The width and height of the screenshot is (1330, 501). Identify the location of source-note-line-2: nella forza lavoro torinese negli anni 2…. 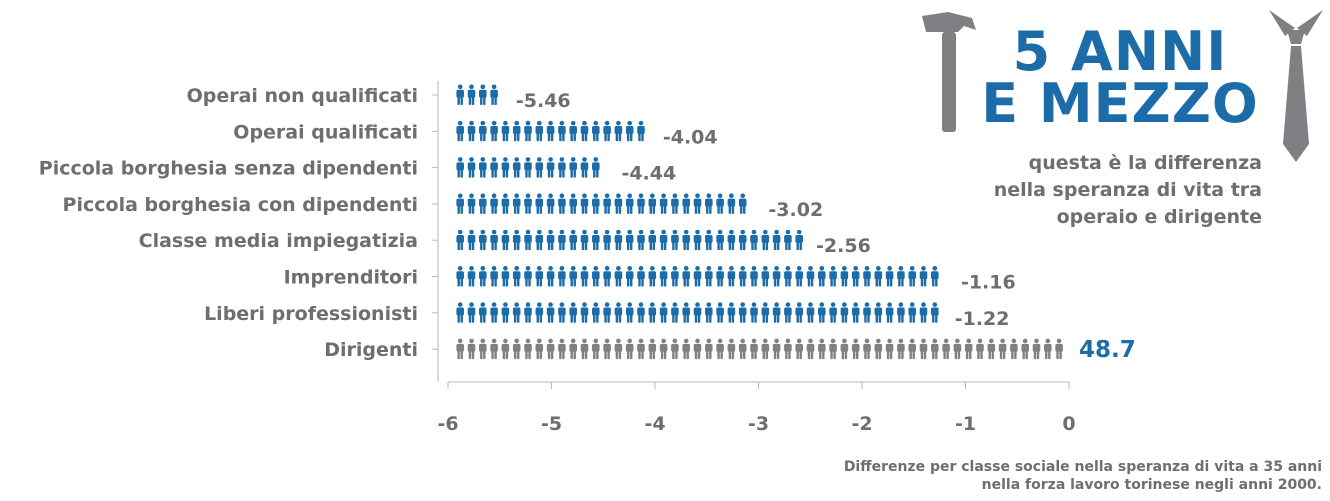
(1151, 485).